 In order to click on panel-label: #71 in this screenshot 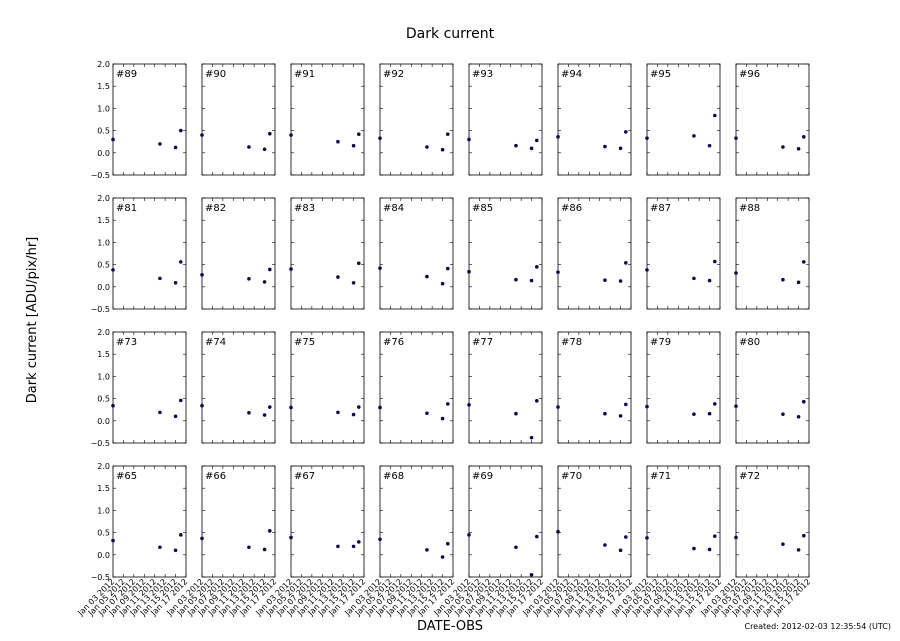, I will do `click(660, 476)`.